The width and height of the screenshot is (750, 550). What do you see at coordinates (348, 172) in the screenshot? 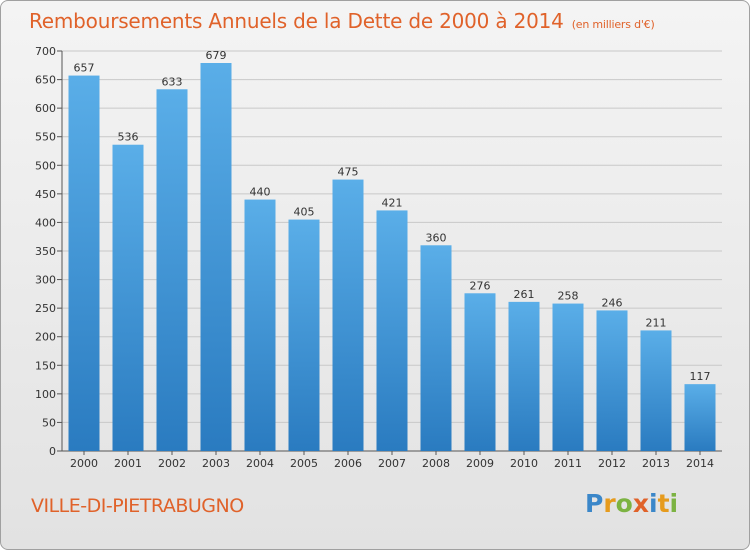
I see `data-label: 475` at bounding box center [348, 172].